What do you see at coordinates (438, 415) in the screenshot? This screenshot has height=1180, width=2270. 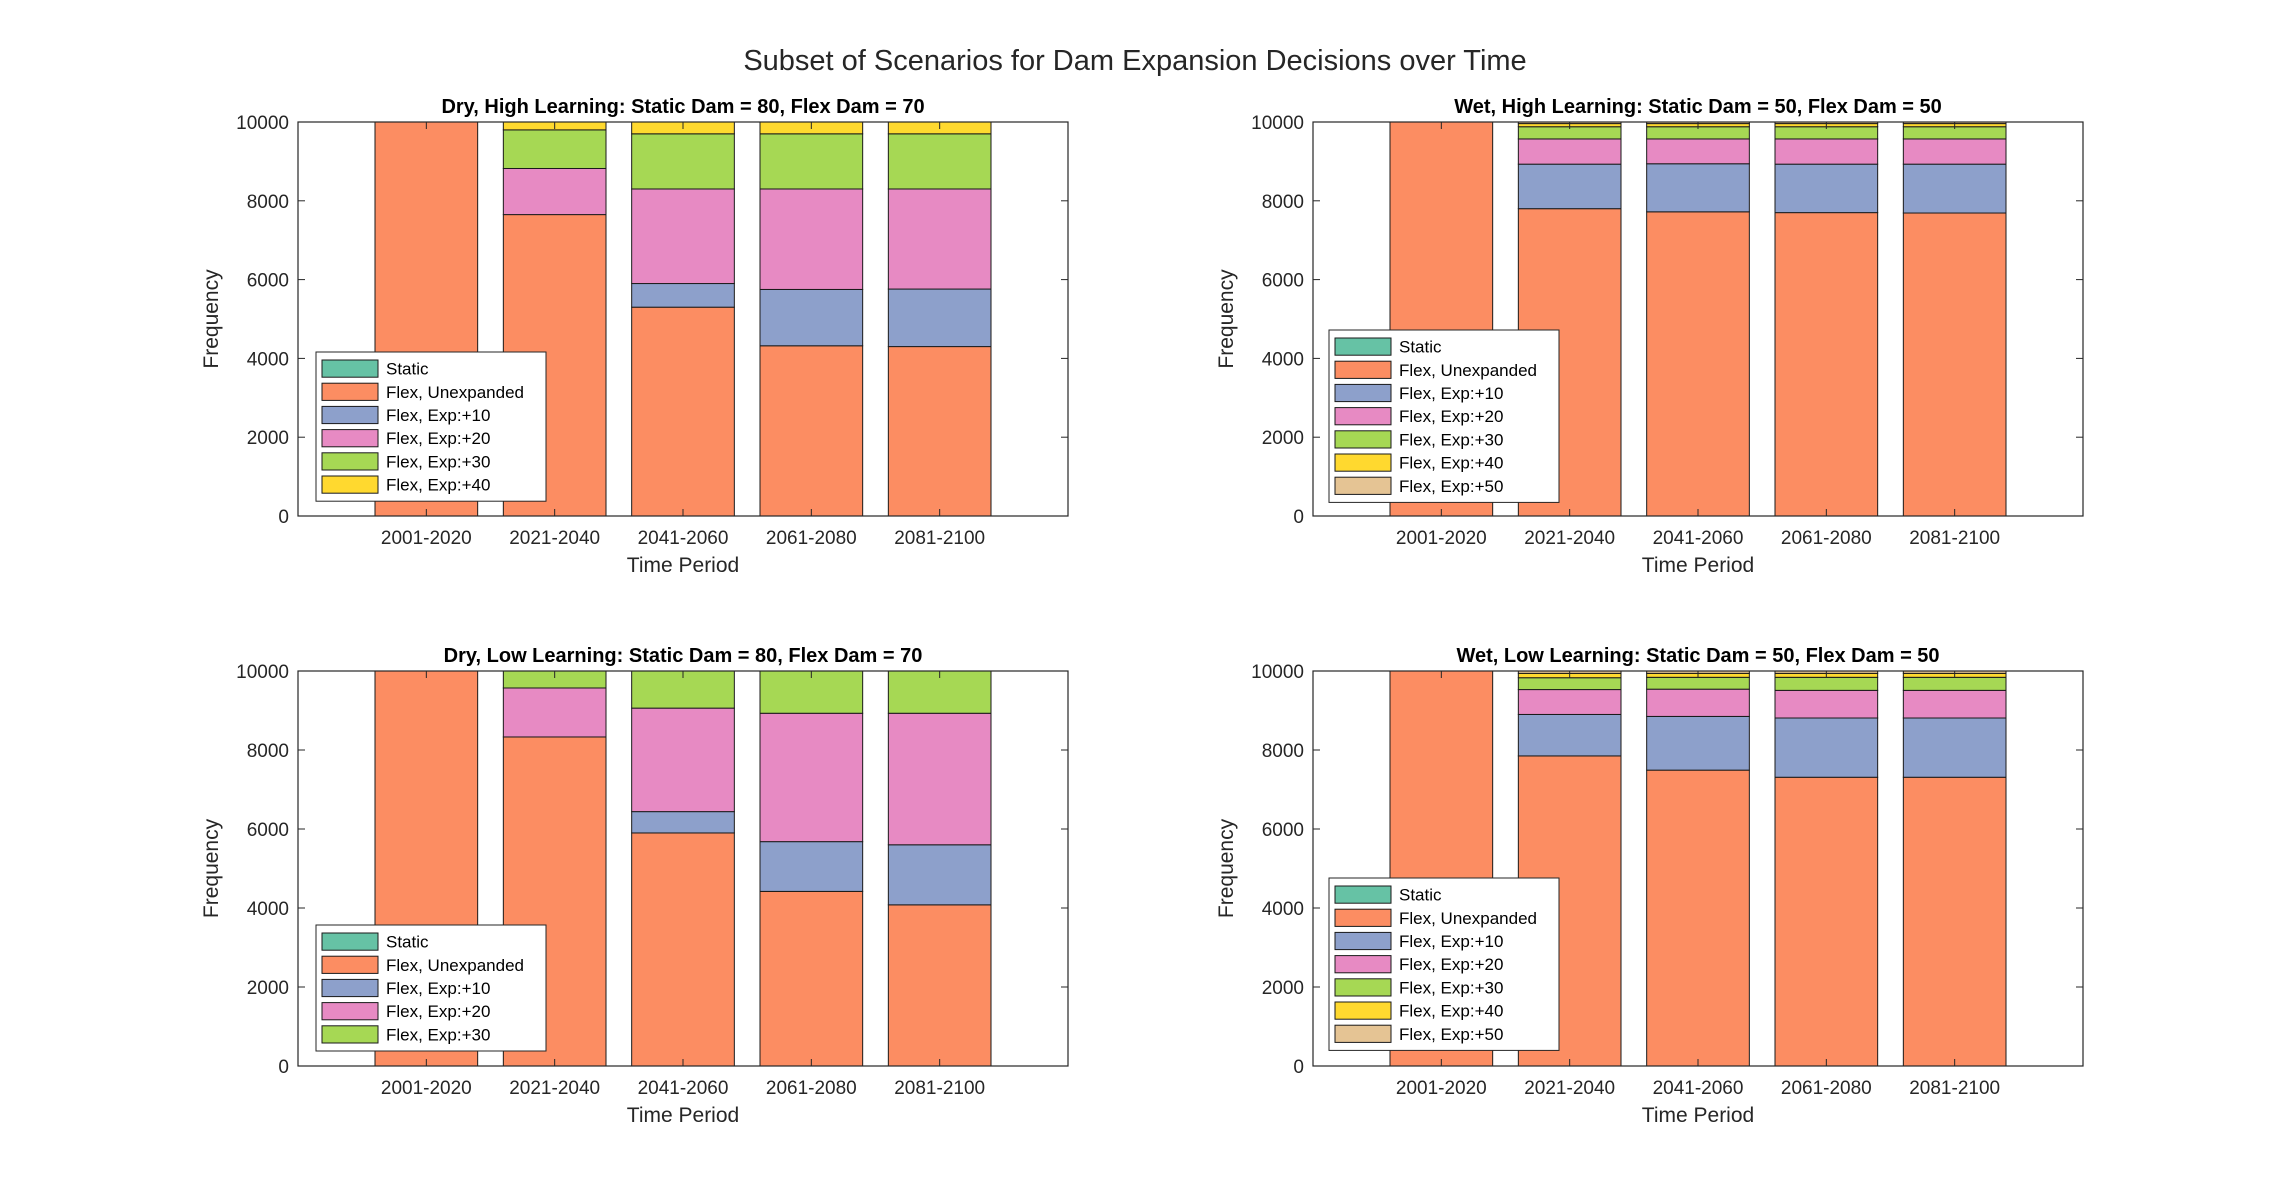 I see `legend-entry: Flex, Exp:+10` at bounding box center [438, 415].